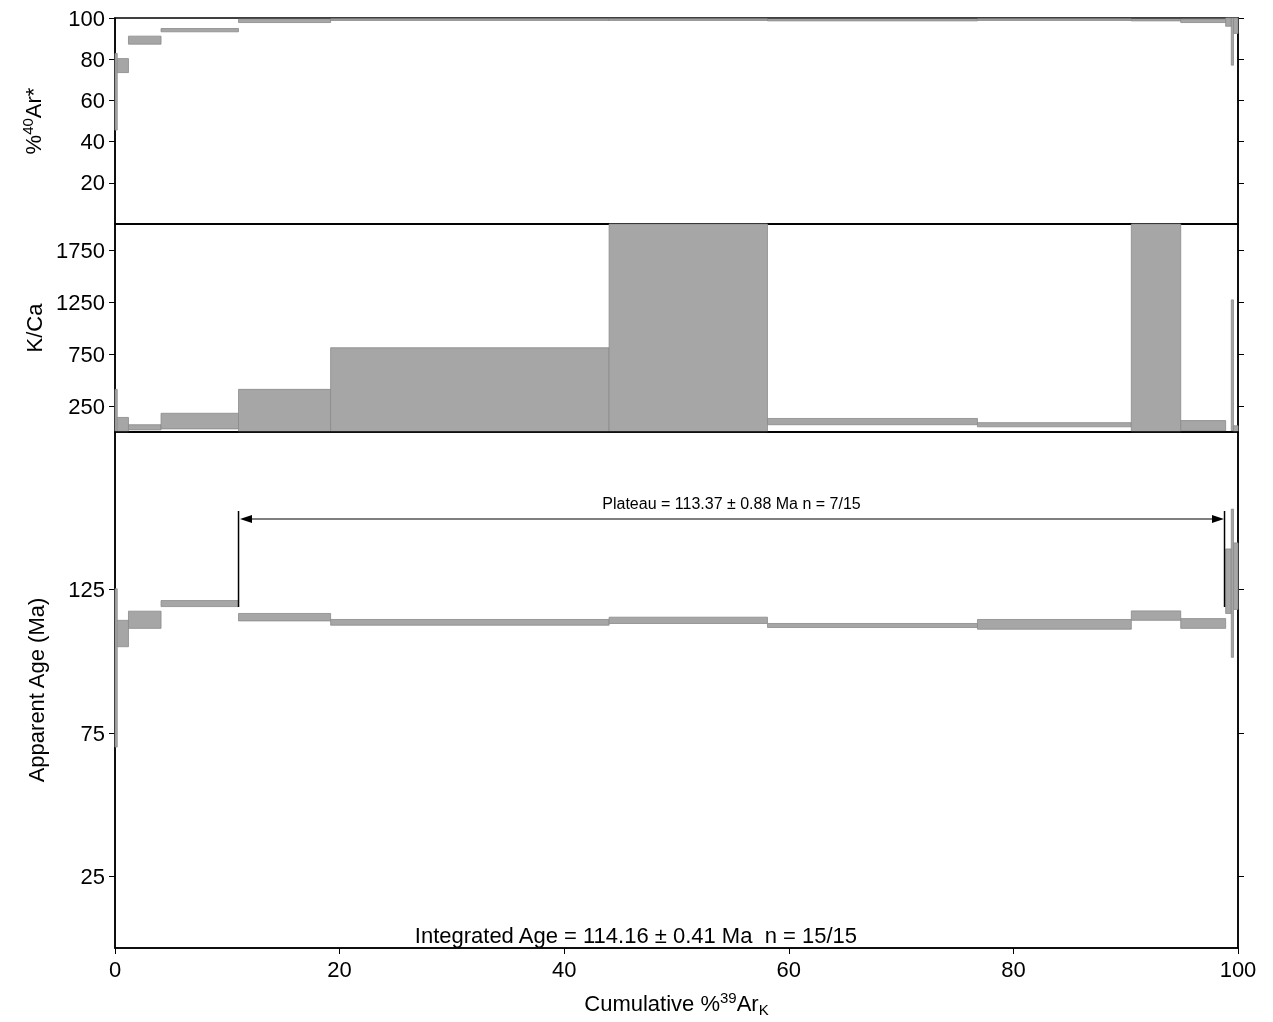  What do you see at coordinates (34, 327) in the screenshot?
I see `y-axis-title: K/Ca` at bounding box center [34, 327].